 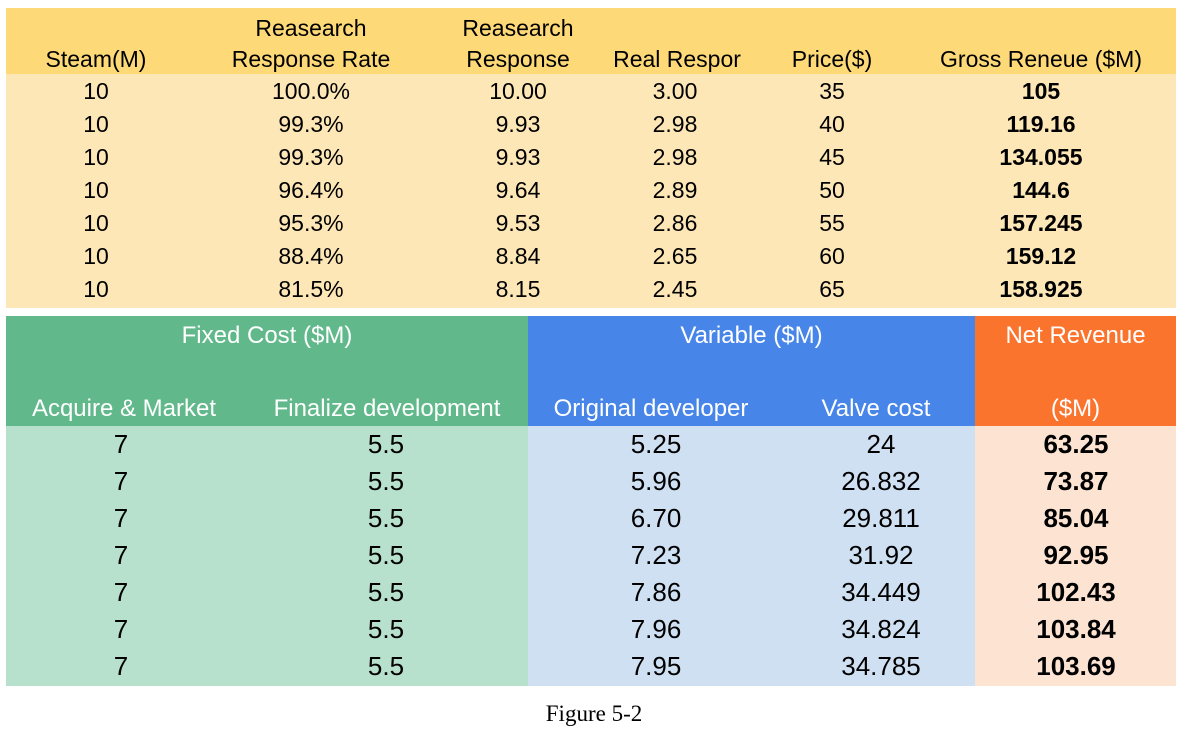 What do you see at coordinates (832, 190) in the screenshot?
I see `cell-price: 50` at bounding box center [832, 190].